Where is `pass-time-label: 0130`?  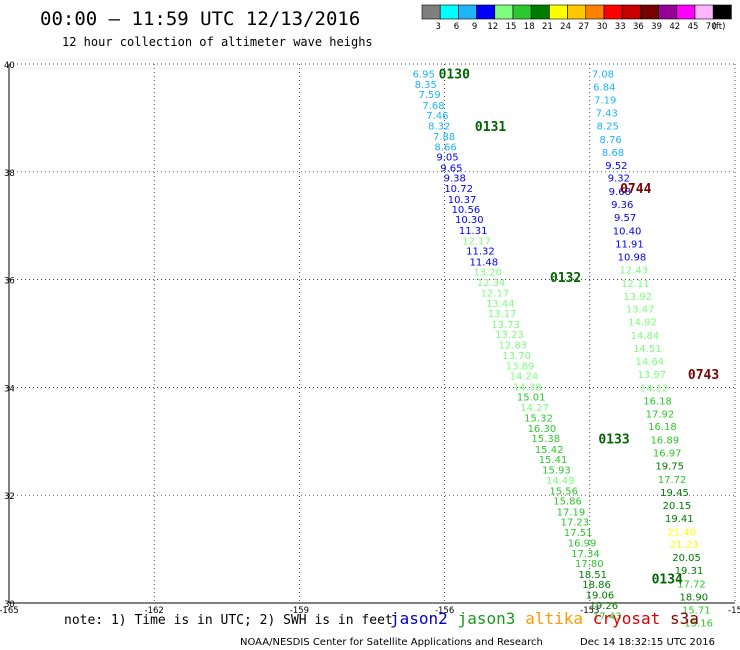 pass-time-label: 0130 is located at coordinates (454, 75).